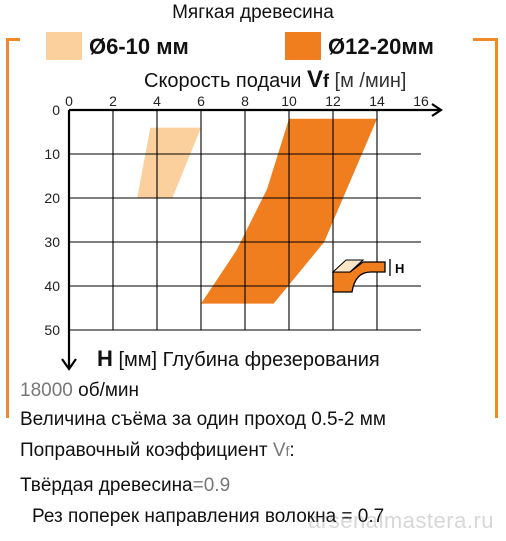 The image size is (506, 541). What do you see at coordinates (138, 360) in the screenshot?
I see `y-axis-unit: [мм]` at bounding box center [138, 360].